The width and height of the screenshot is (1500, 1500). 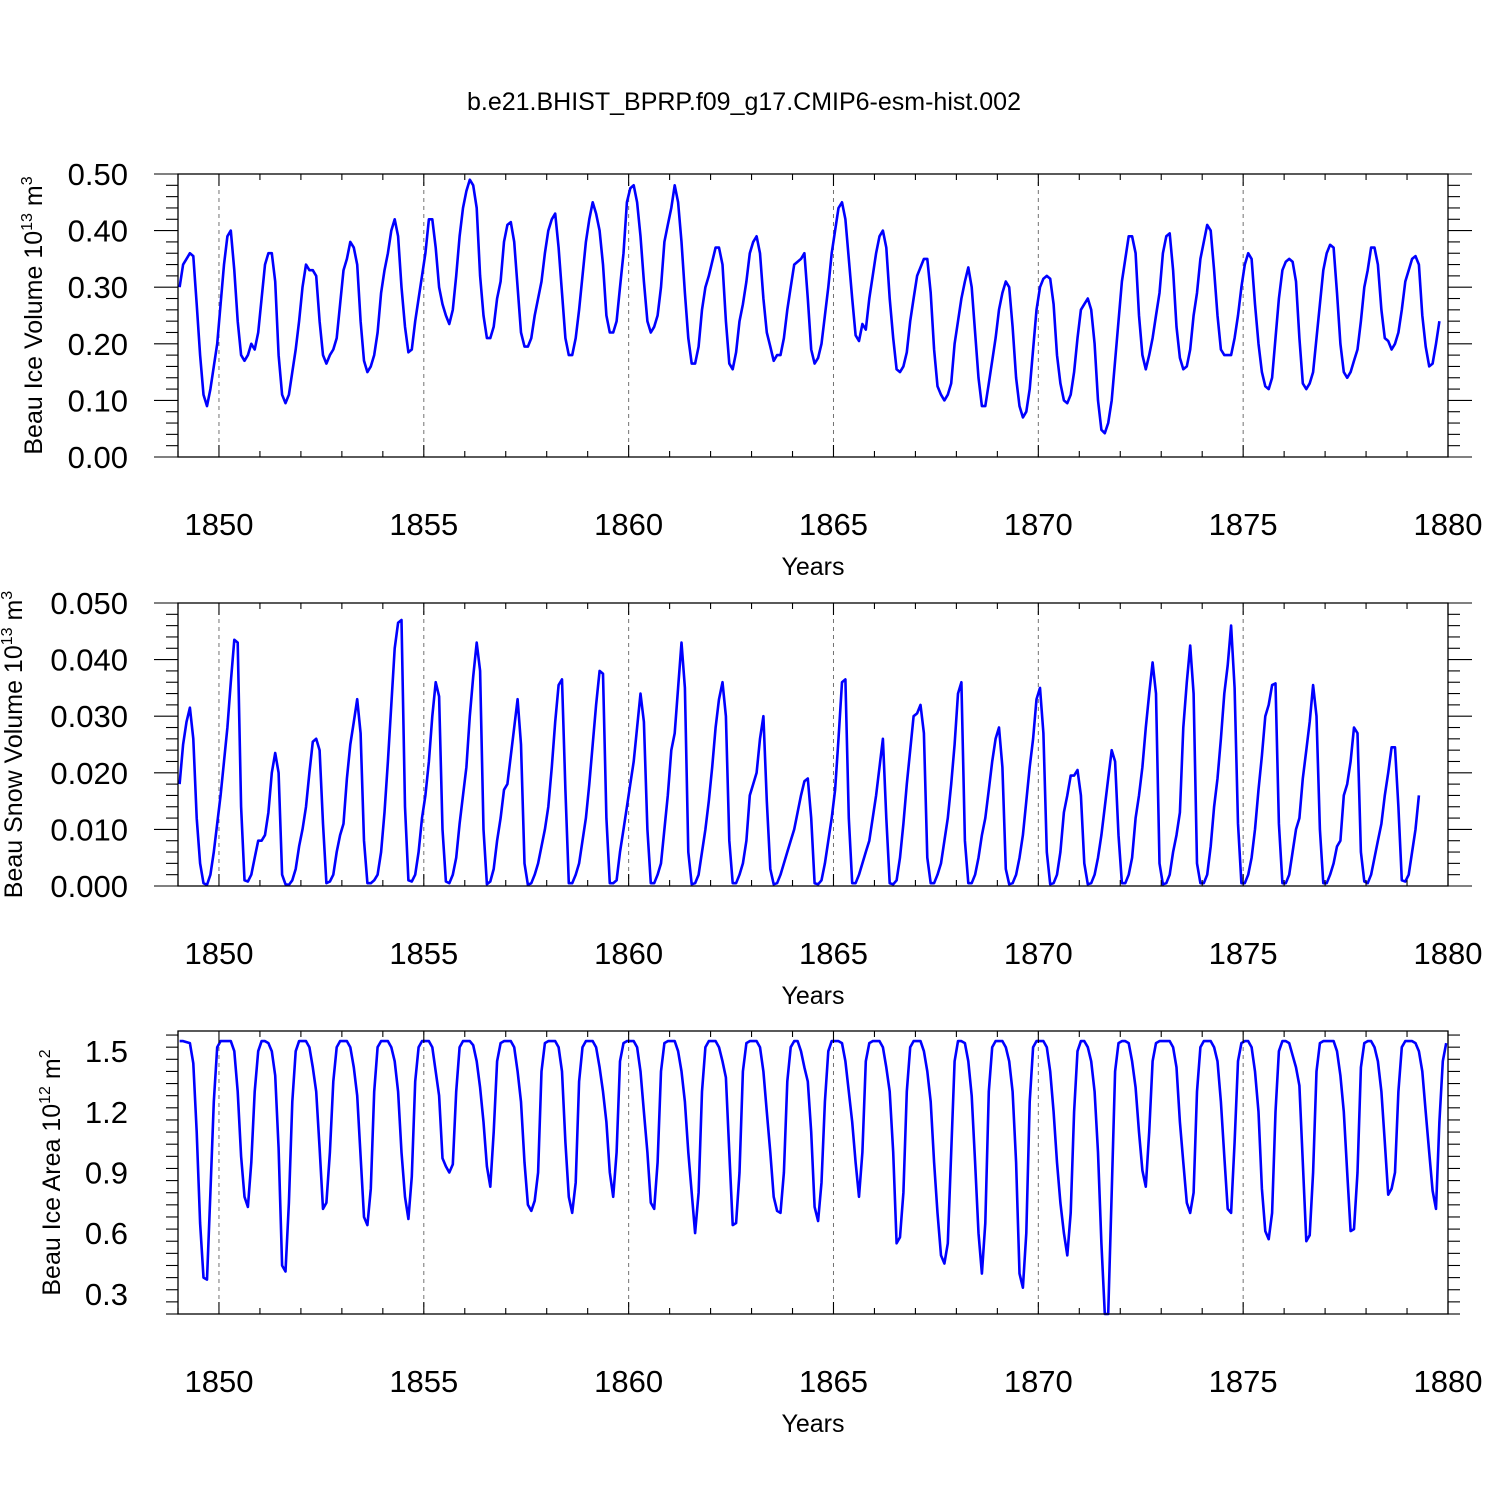 What do you see at coordinates (628, 524) in the screenshot?
I see `chart0-xtick-label: 1860` at bounding box center [628, 524].